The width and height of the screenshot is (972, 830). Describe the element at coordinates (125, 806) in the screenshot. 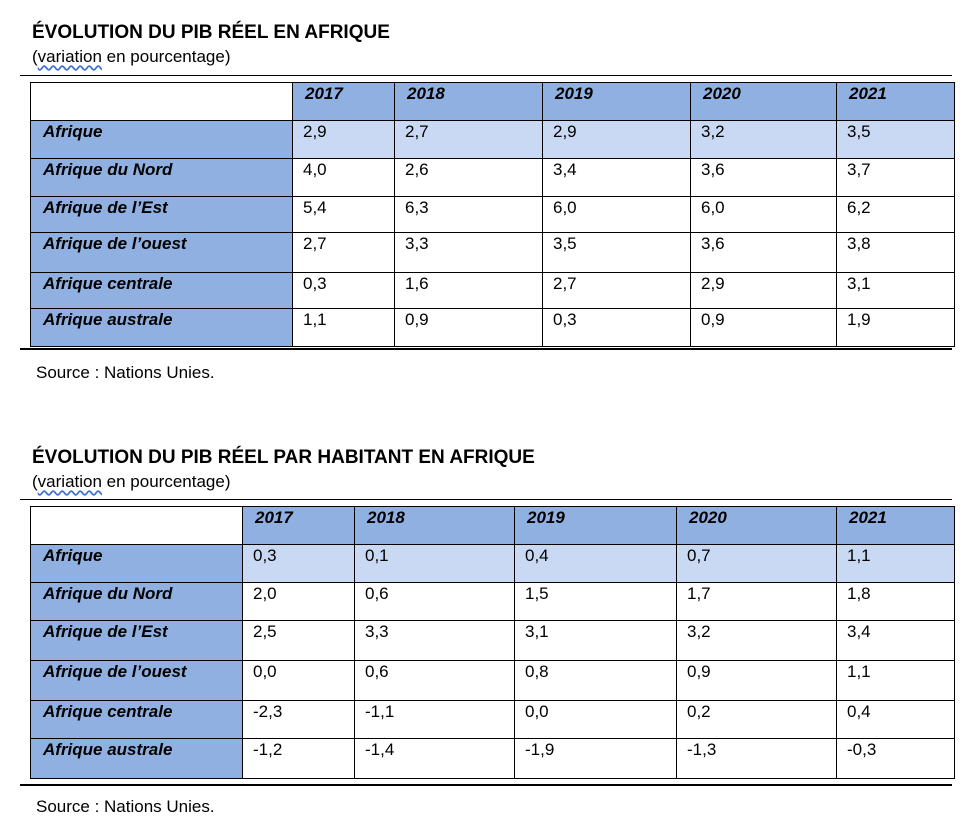

I see `table2-source: Source : Nations Unies.` at that location.